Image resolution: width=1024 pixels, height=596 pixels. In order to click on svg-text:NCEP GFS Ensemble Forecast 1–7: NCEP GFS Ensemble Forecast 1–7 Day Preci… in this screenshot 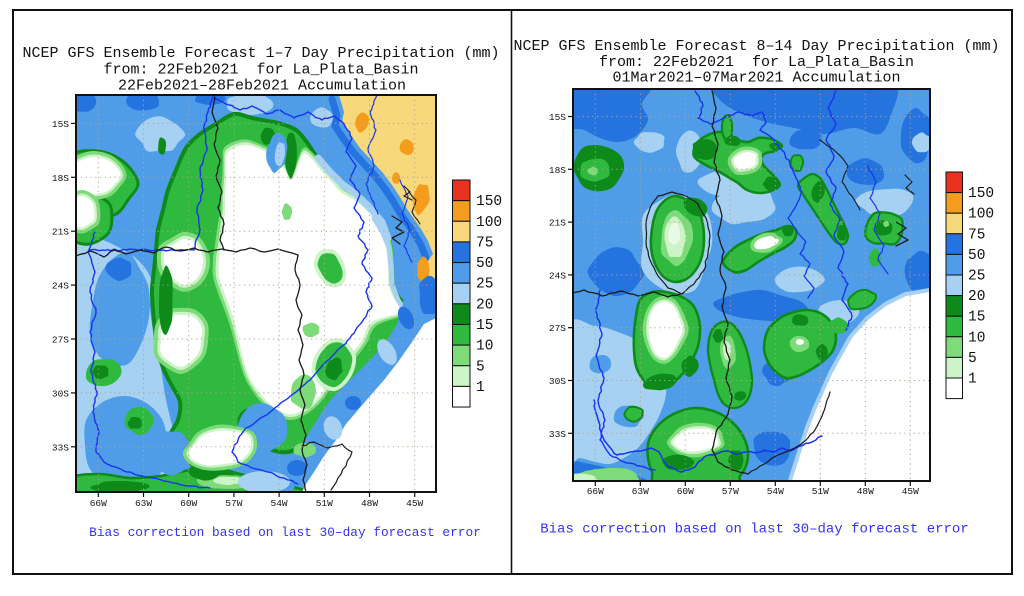, I will do `click(260, 53)`.